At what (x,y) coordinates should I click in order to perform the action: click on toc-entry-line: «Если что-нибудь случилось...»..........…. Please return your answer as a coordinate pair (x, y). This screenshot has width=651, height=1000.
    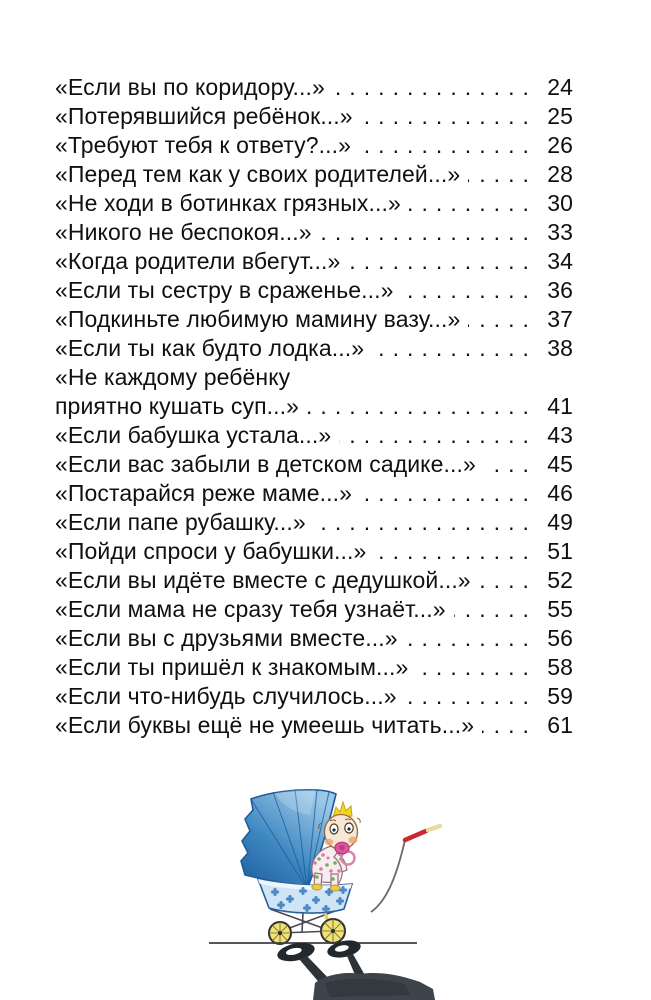
    Looking at the image, I should click on (314, 696).